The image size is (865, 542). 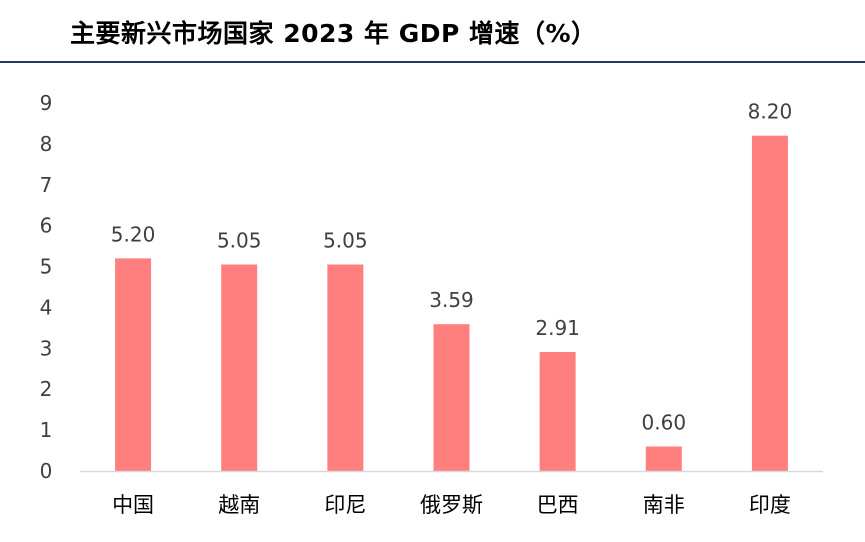 I want to click on y-tick-label: 1, so click(x=46, y=430).